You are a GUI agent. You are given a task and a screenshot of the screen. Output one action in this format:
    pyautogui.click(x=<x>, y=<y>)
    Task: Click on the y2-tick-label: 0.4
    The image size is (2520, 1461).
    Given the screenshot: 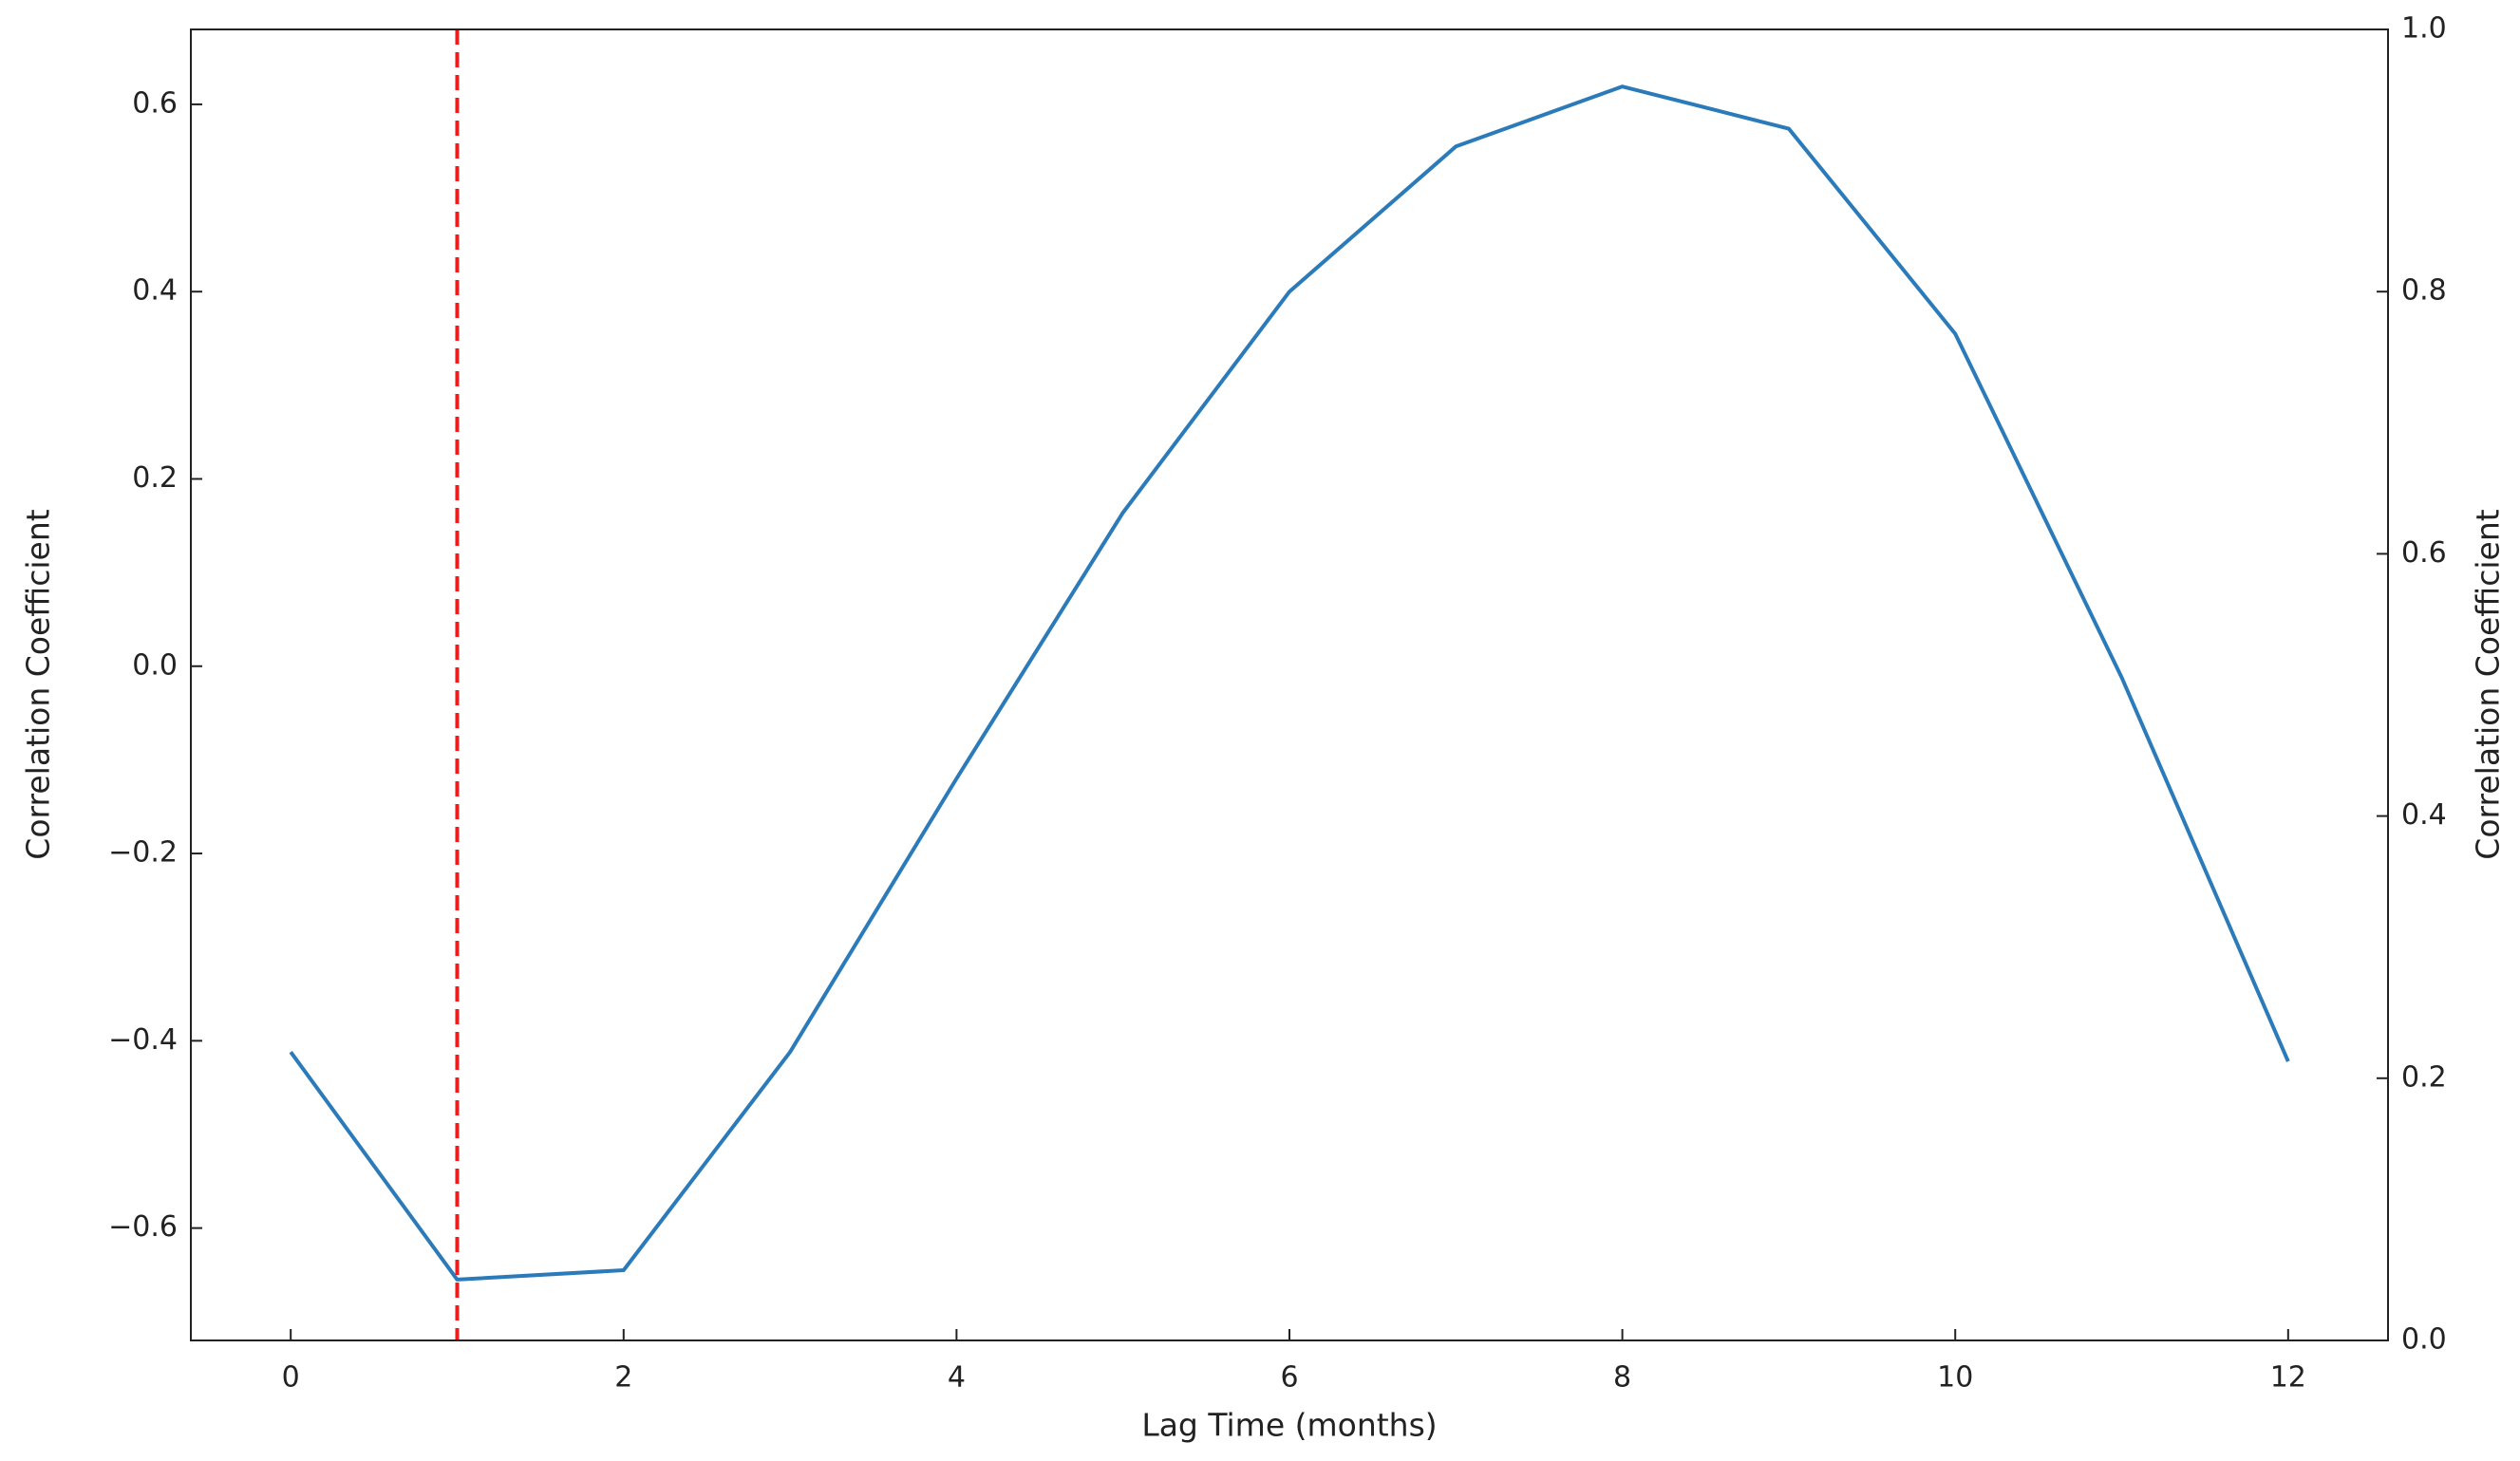 What is the action you would take?
    pyautogui.click(x=2424, y=815)
    